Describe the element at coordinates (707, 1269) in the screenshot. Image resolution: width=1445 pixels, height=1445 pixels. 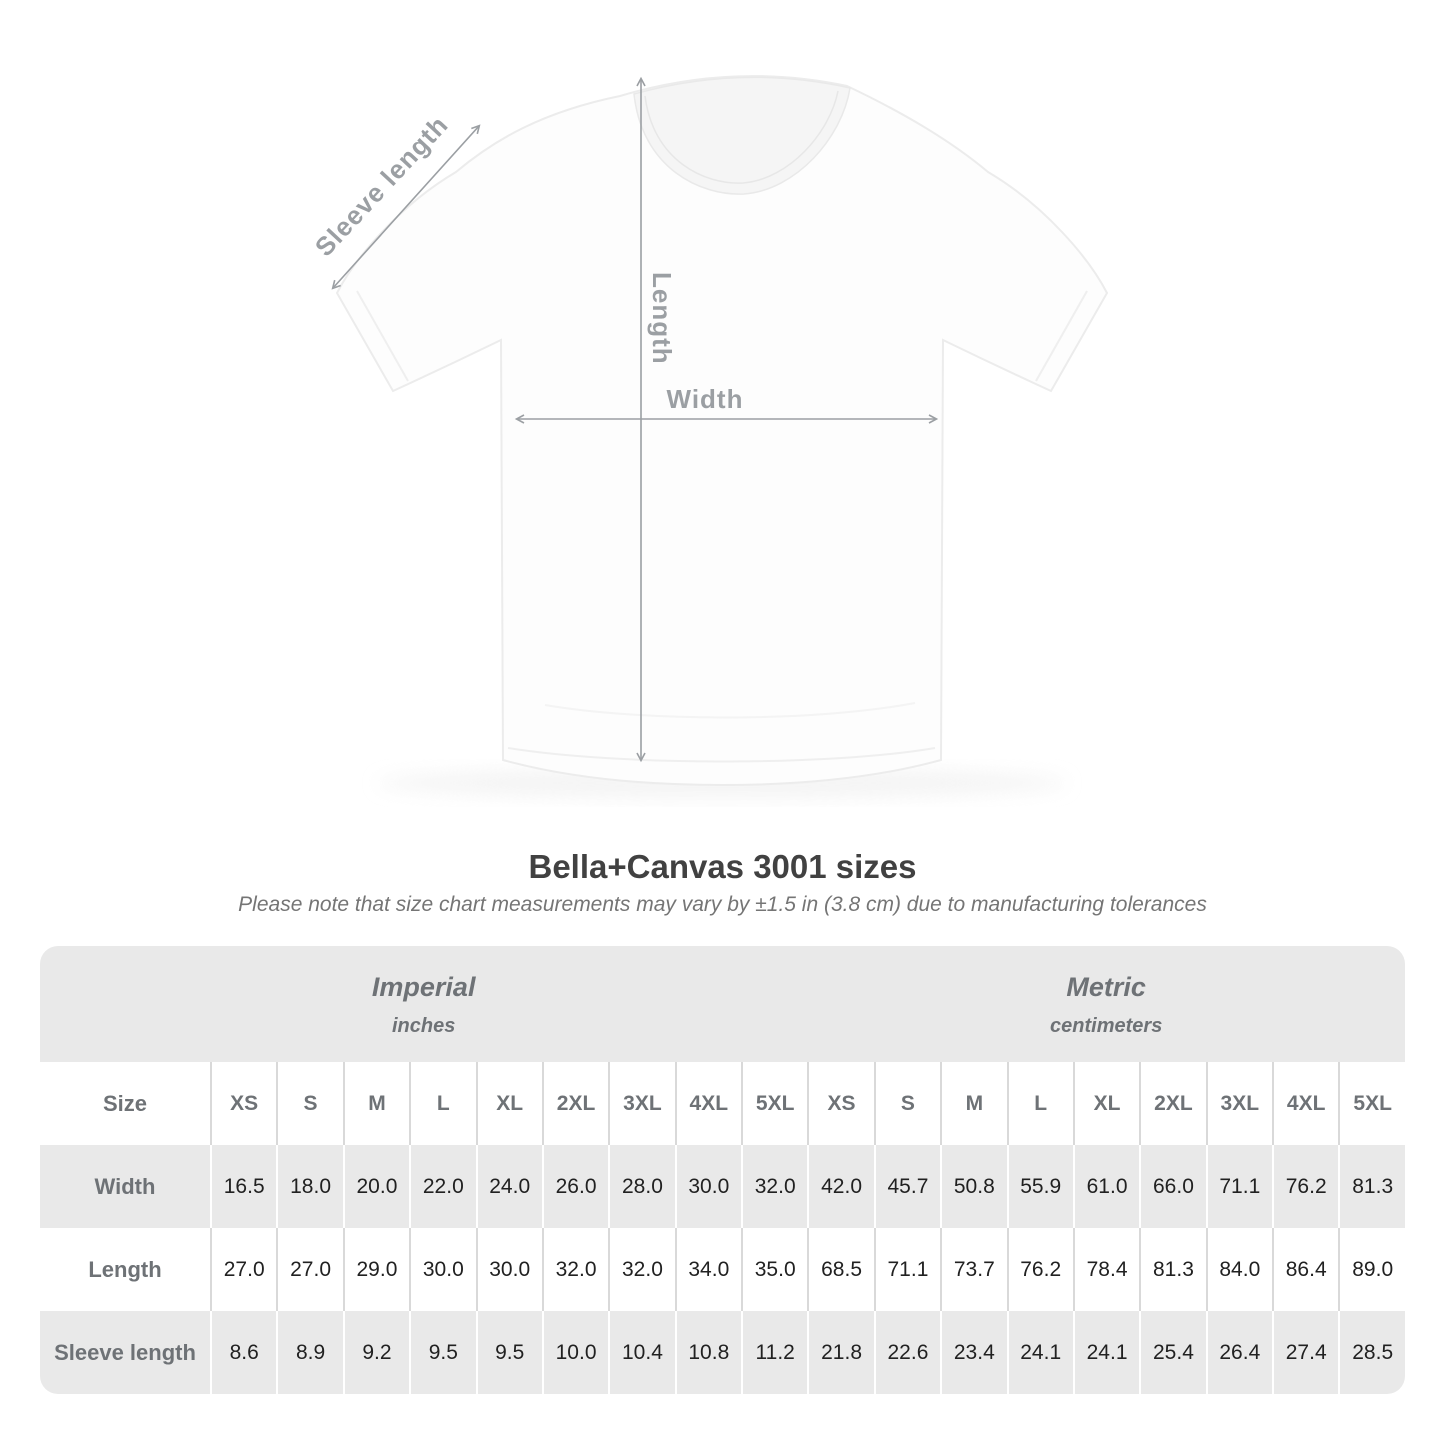
I see `value-imperial-4xl-length: 34.0` at that location.